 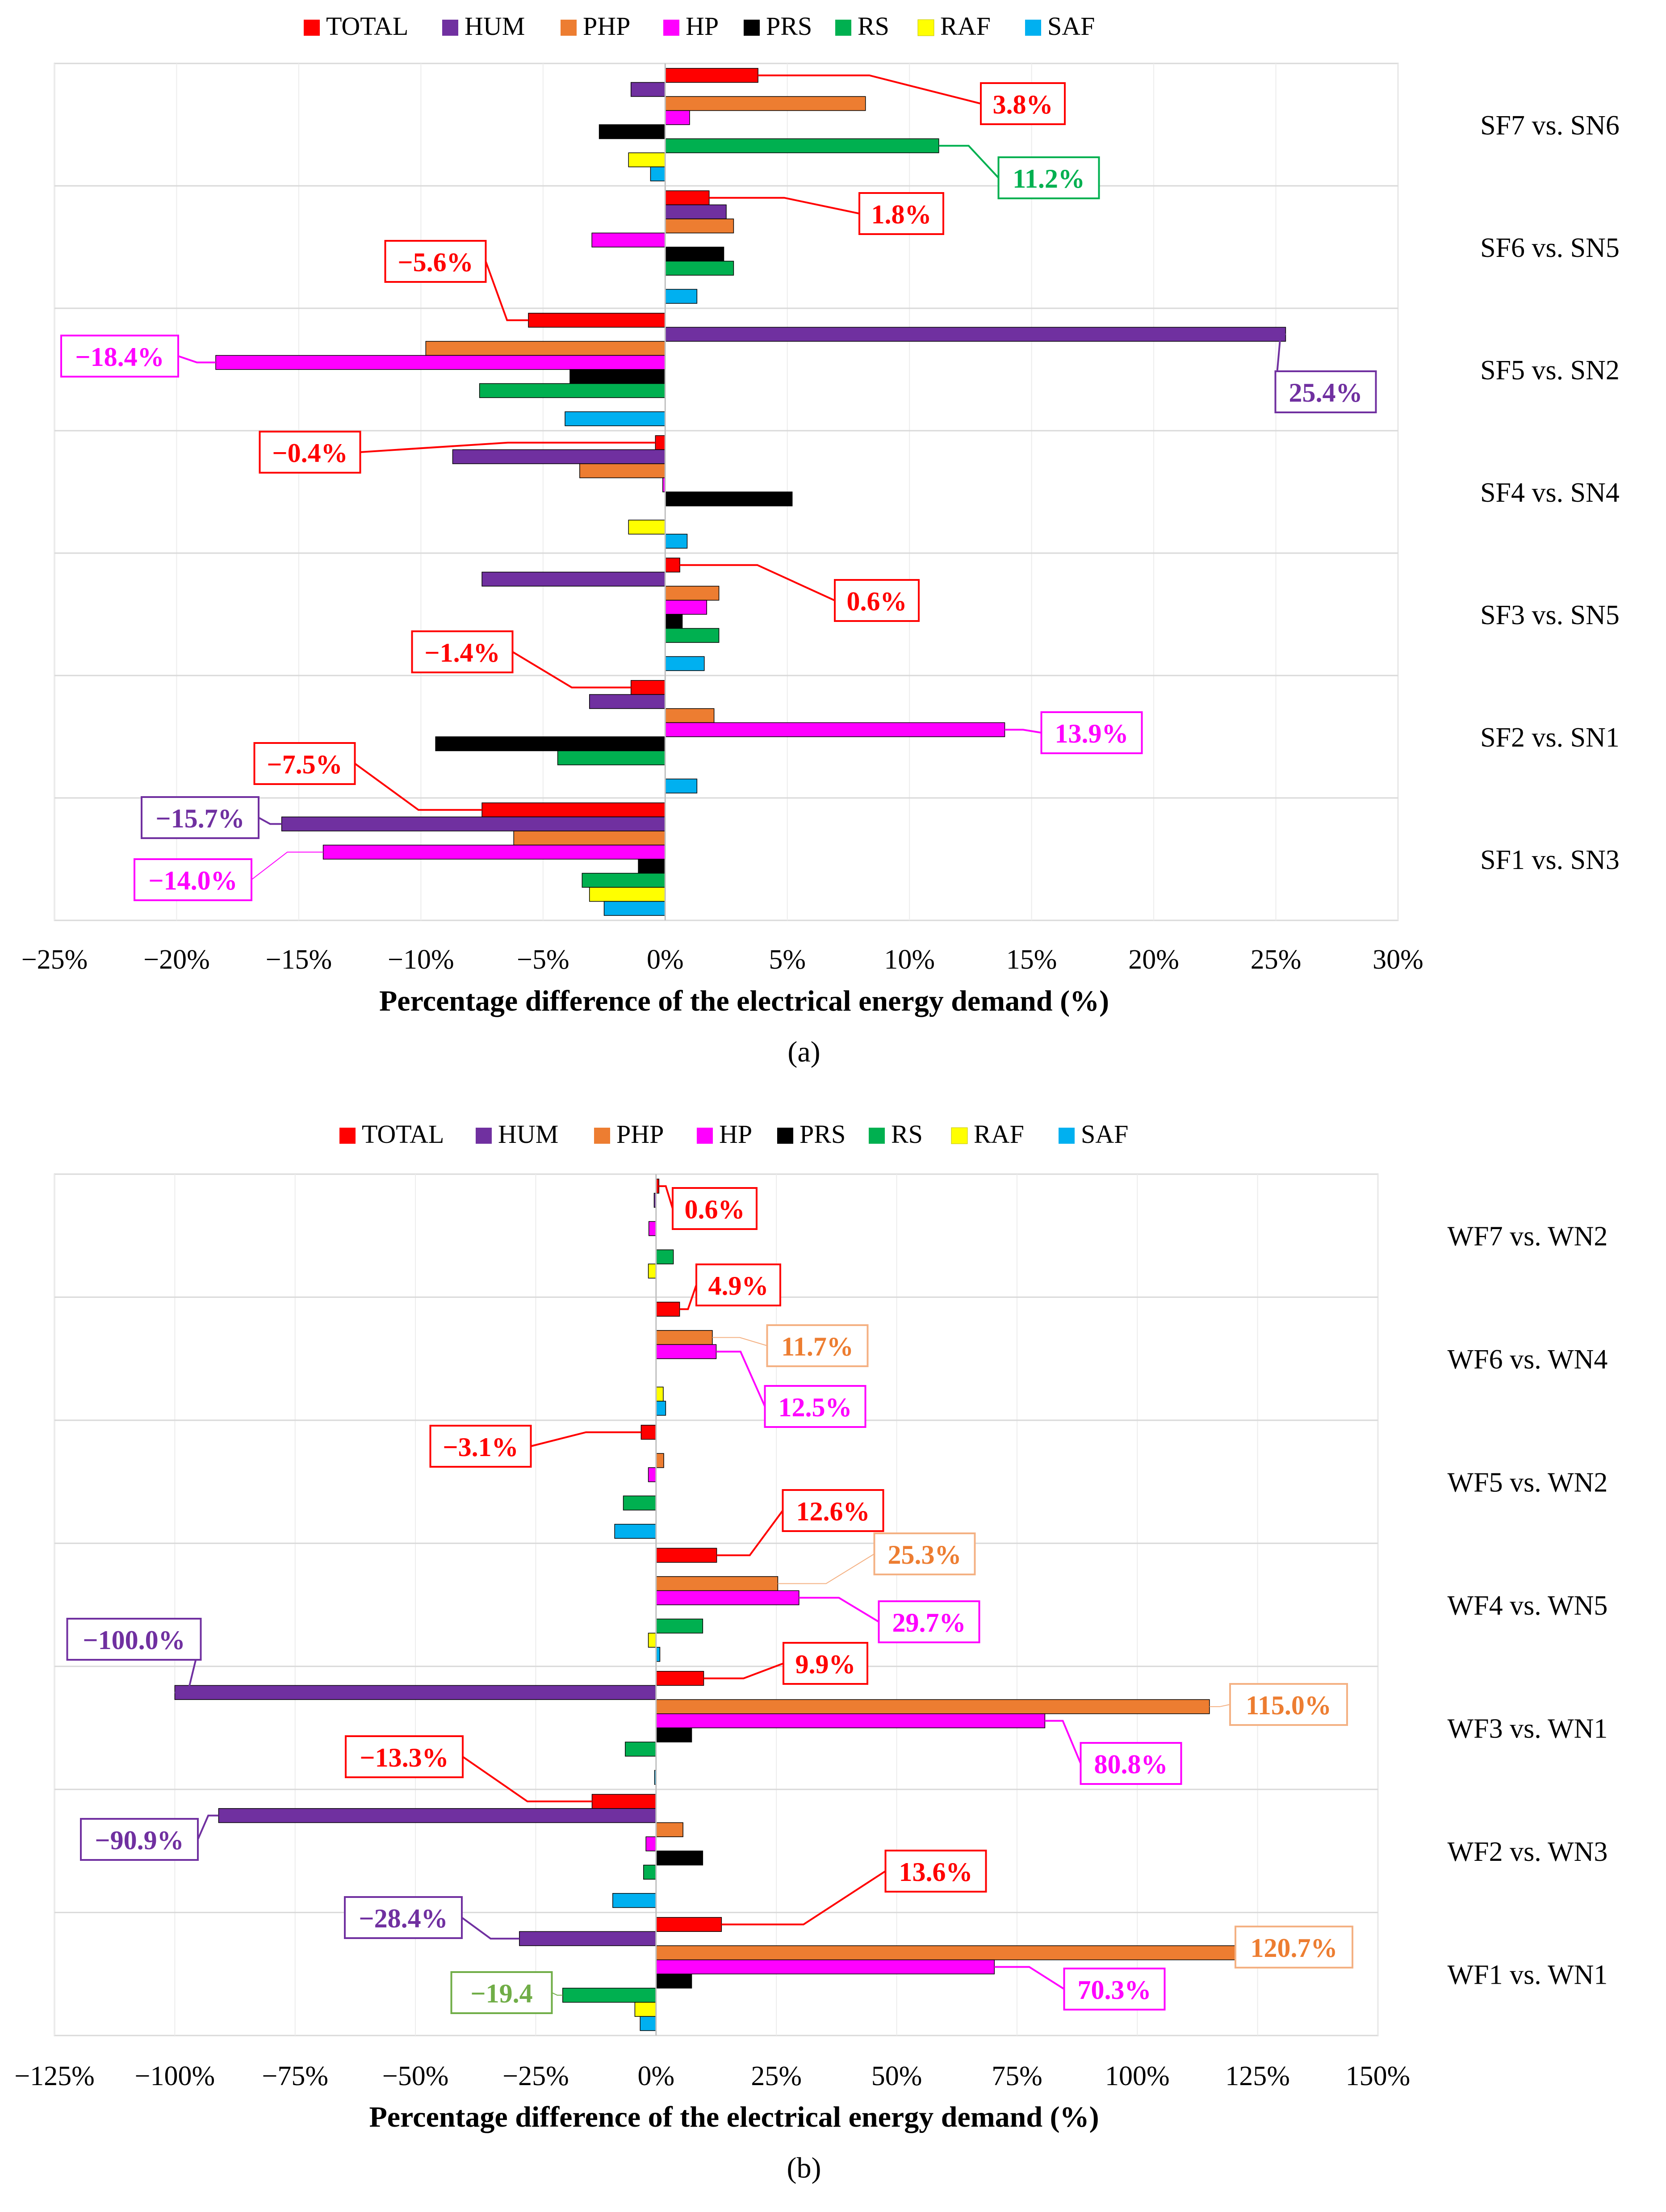 What do you see at coordinates (668, 1309) in the screenshot?
I see `chart-b-bar-total-wf6-vs-wn4` at bounding box center [668, 1309].